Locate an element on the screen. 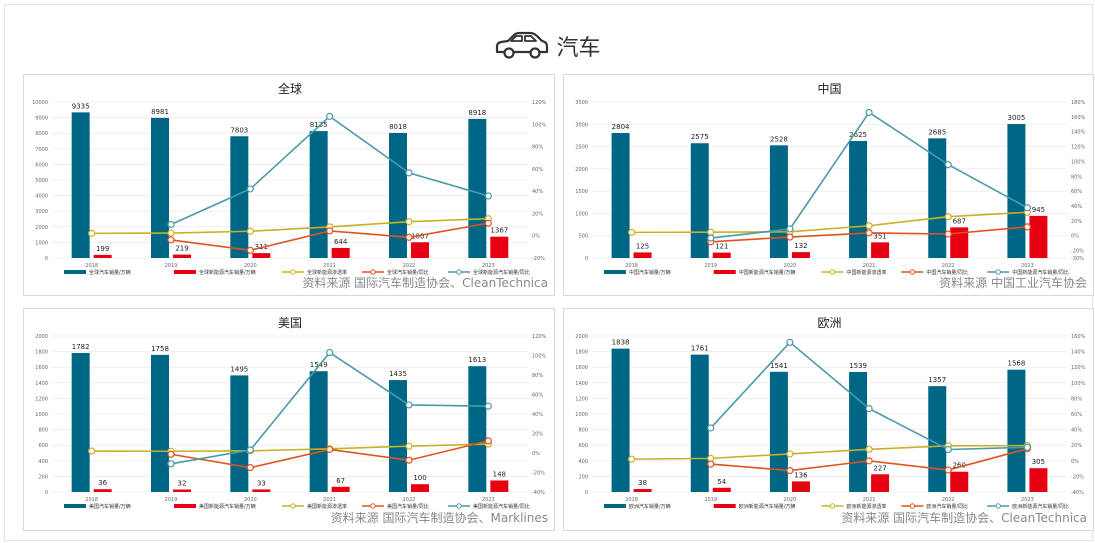 This screenshot has height=543, width=1095. left-tick-label: 1600 is located at coordinates (581, 368).